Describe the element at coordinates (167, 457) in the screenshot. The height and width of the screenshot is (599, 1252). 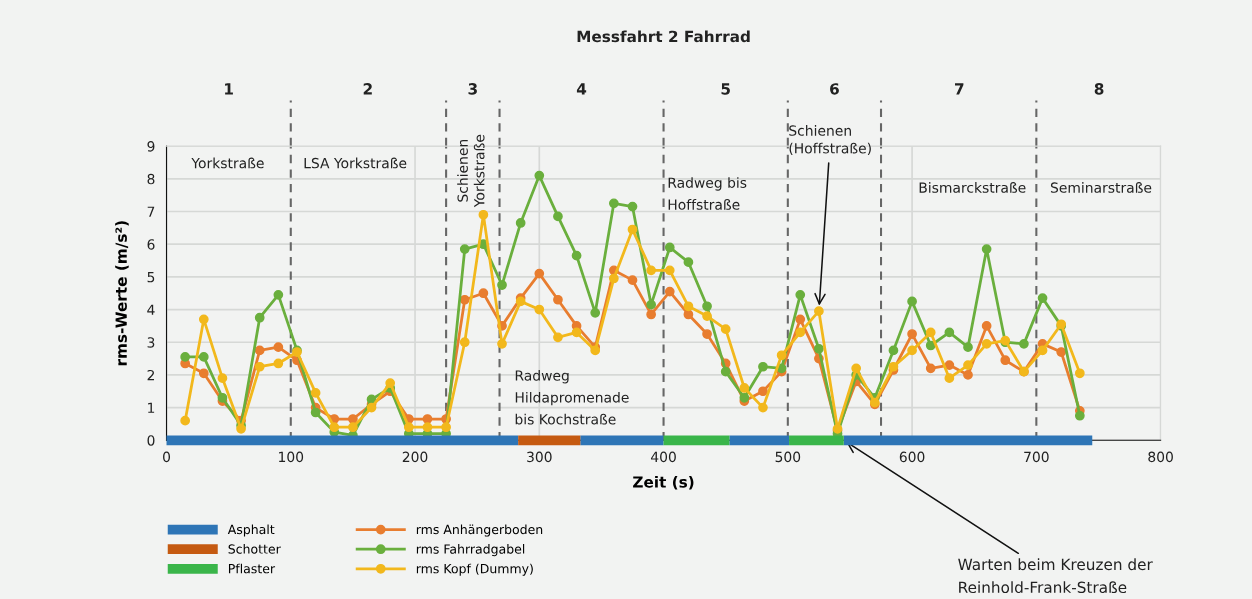
I see `x-tick-label: 0` at that location.